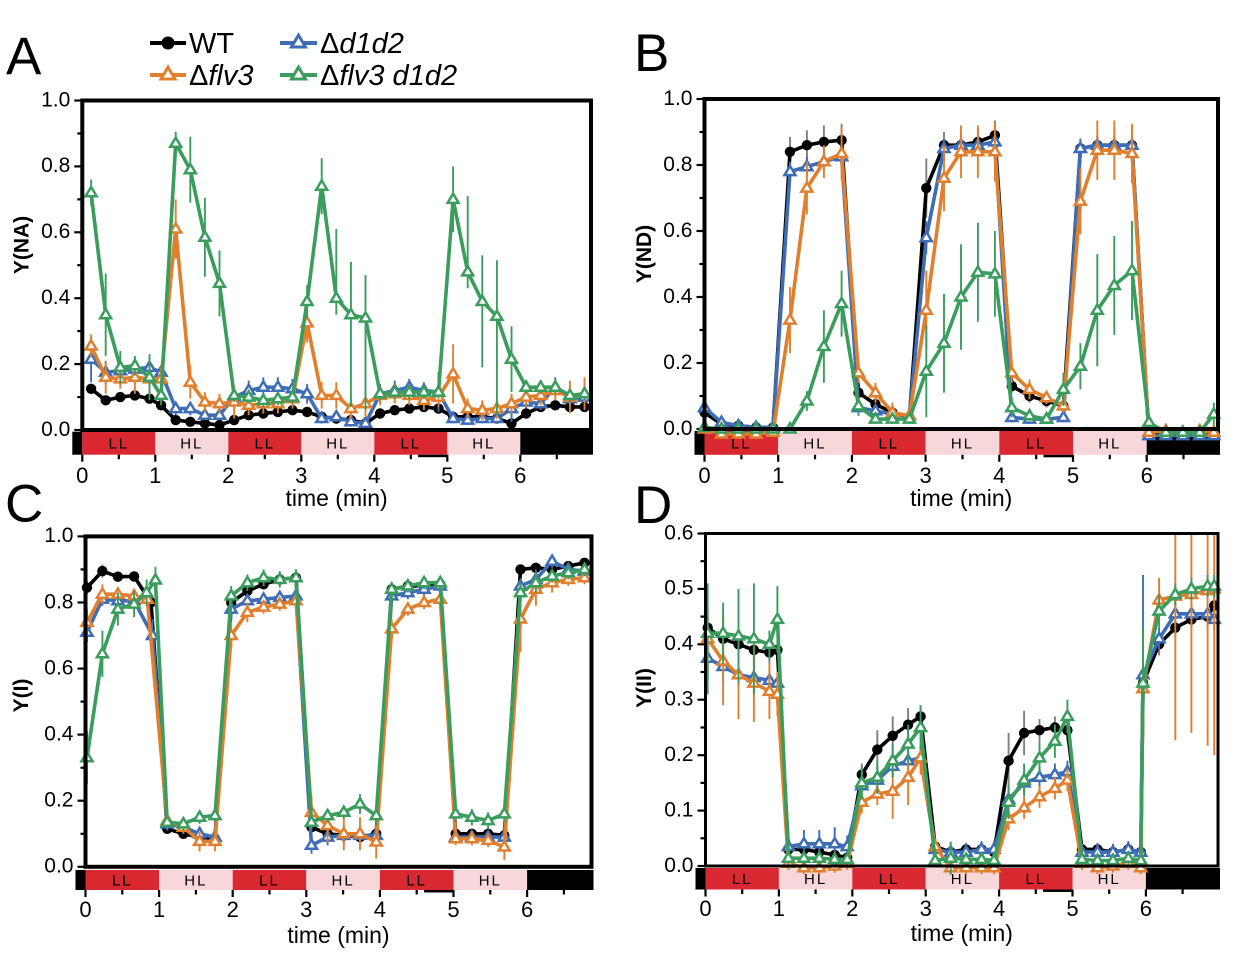 This screenshot has height=960, width=1255. I want to click on svg-text: Y(II), so click(644, 688).